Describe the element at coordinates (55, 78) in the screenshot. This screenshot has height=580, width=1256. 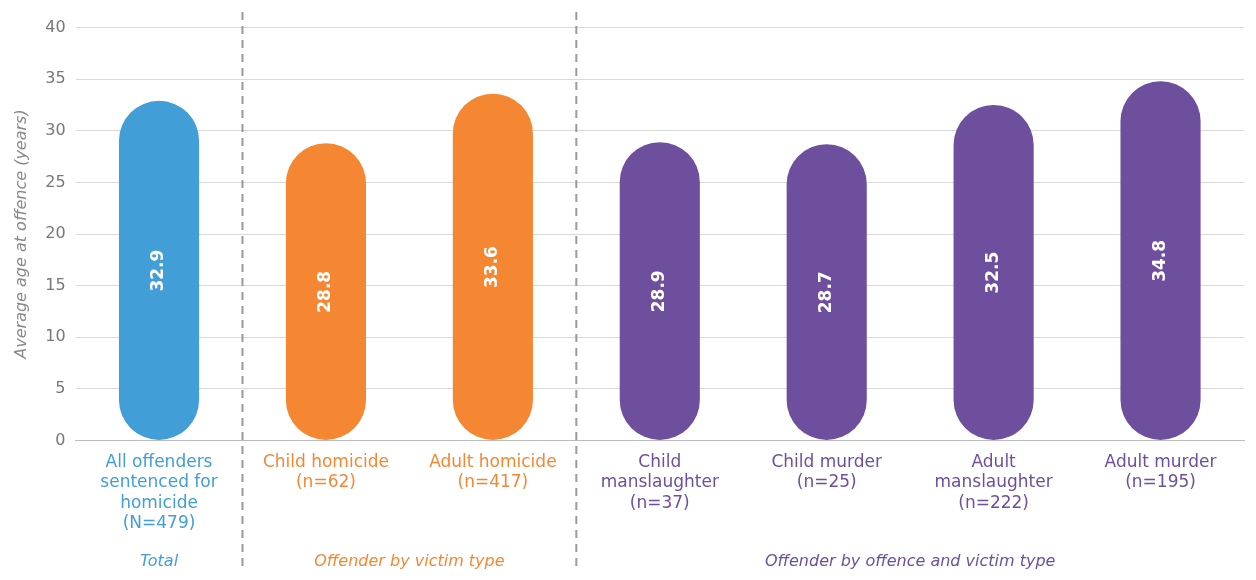
I see `y-tick-label: 35` at that location.